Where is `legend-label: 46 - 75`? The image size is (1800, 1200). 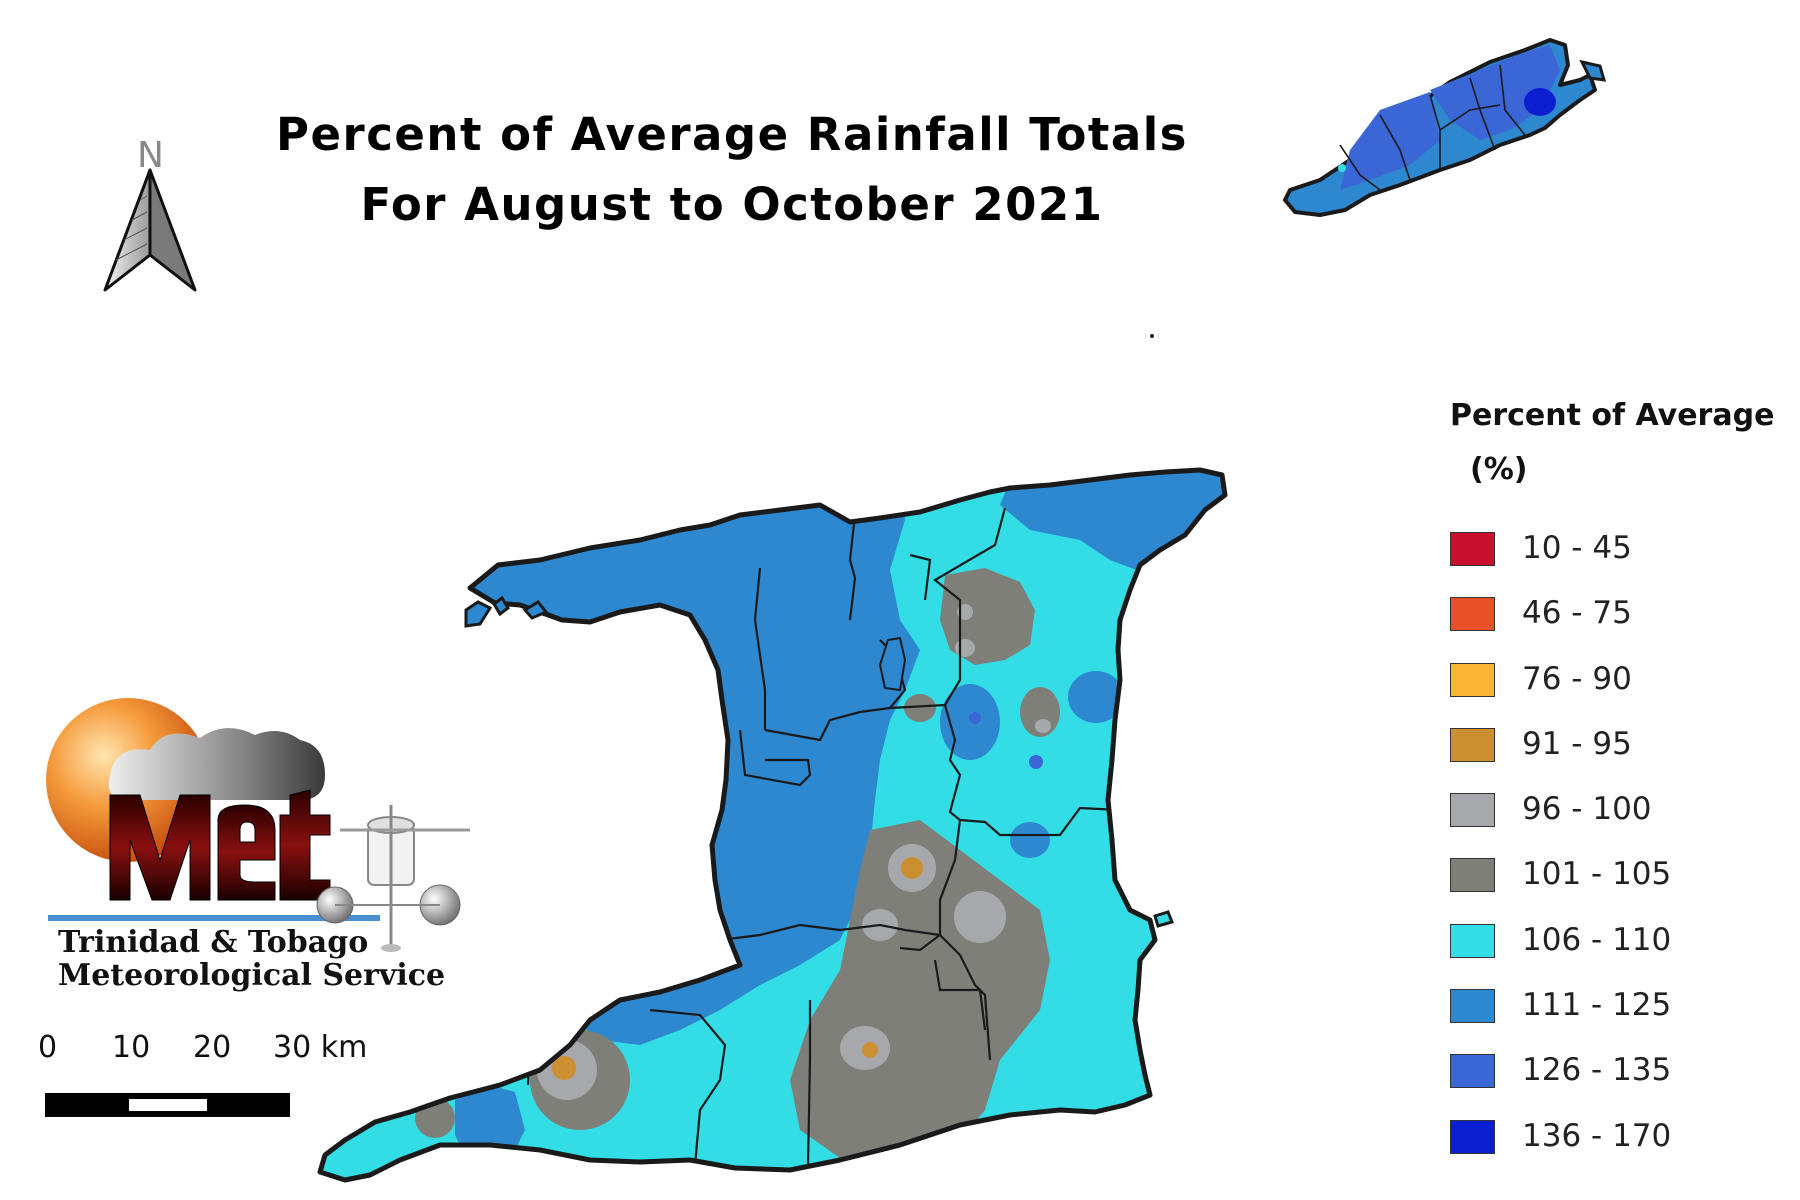 legend-label: 46 - 75 is located at coordinates (1577, 613).